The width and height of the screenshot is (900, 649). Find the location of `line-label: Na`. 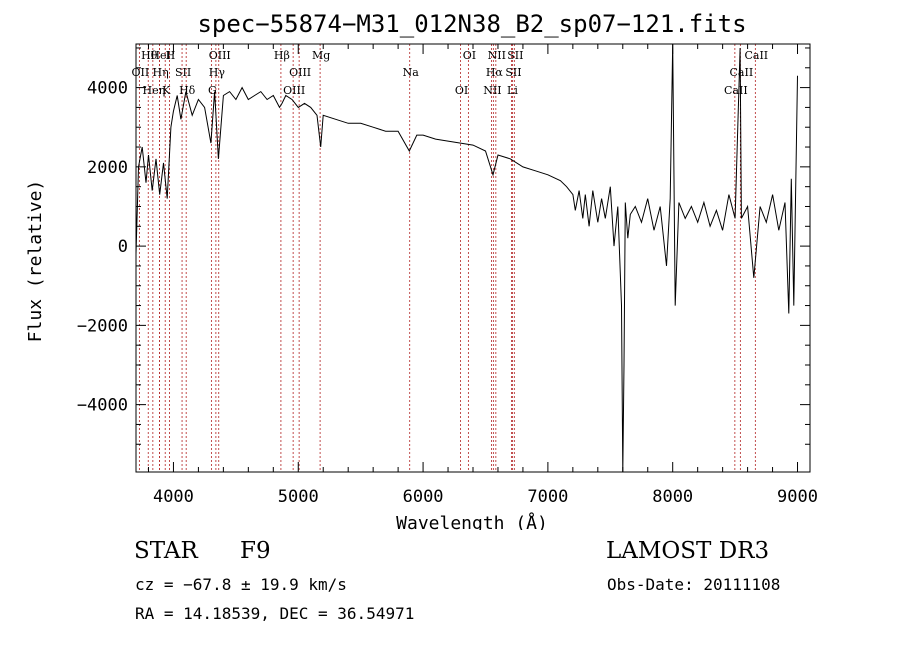

line-label: Na is located at coordinates (411, 72).